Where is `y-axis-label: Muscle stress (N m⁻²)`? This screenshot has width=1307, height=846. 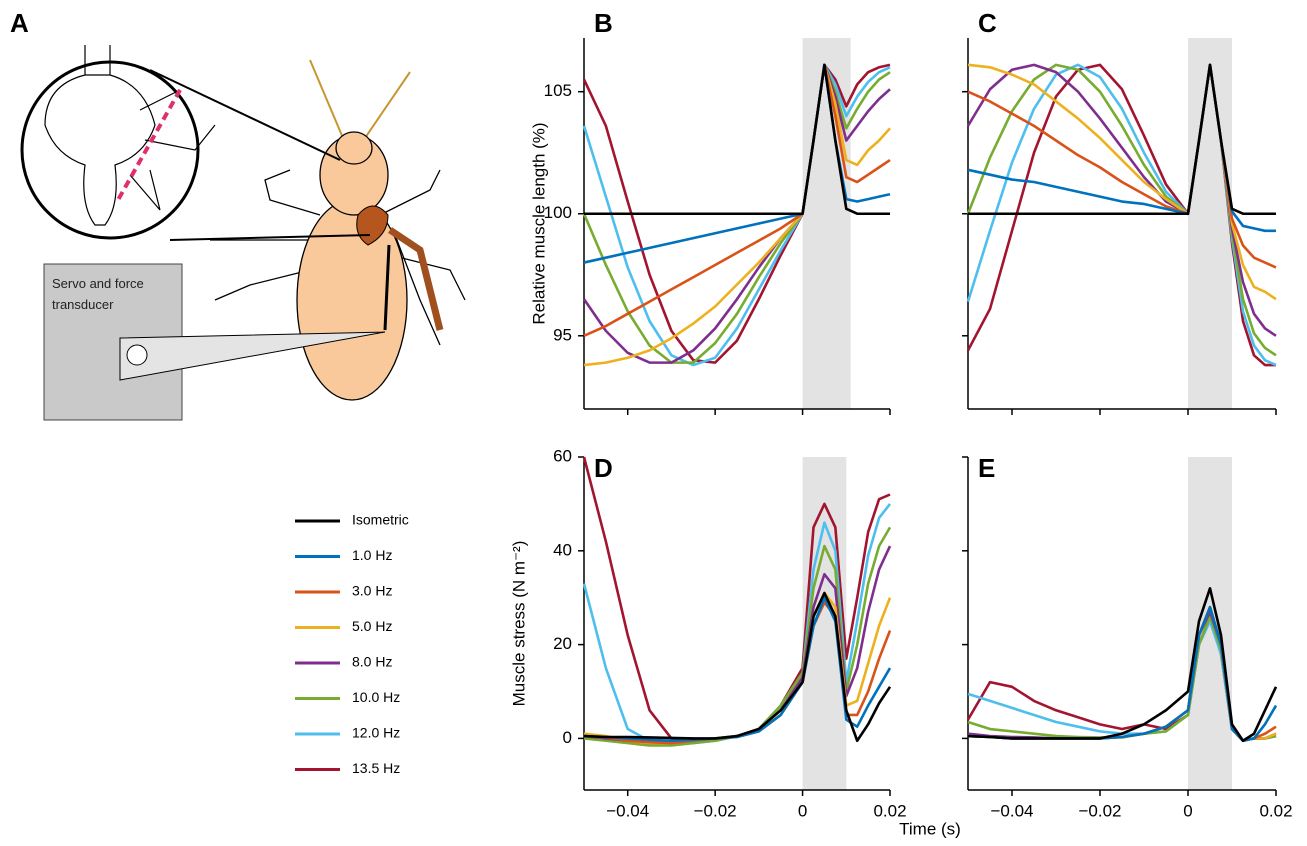
y-axis-label: Muscle stress (N m⁻²) is located at coordinates (518, 624).